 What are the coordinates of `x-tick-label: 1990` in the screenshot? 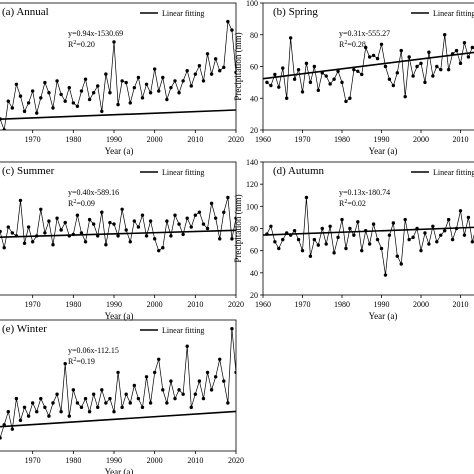 It's located at (114, 304).